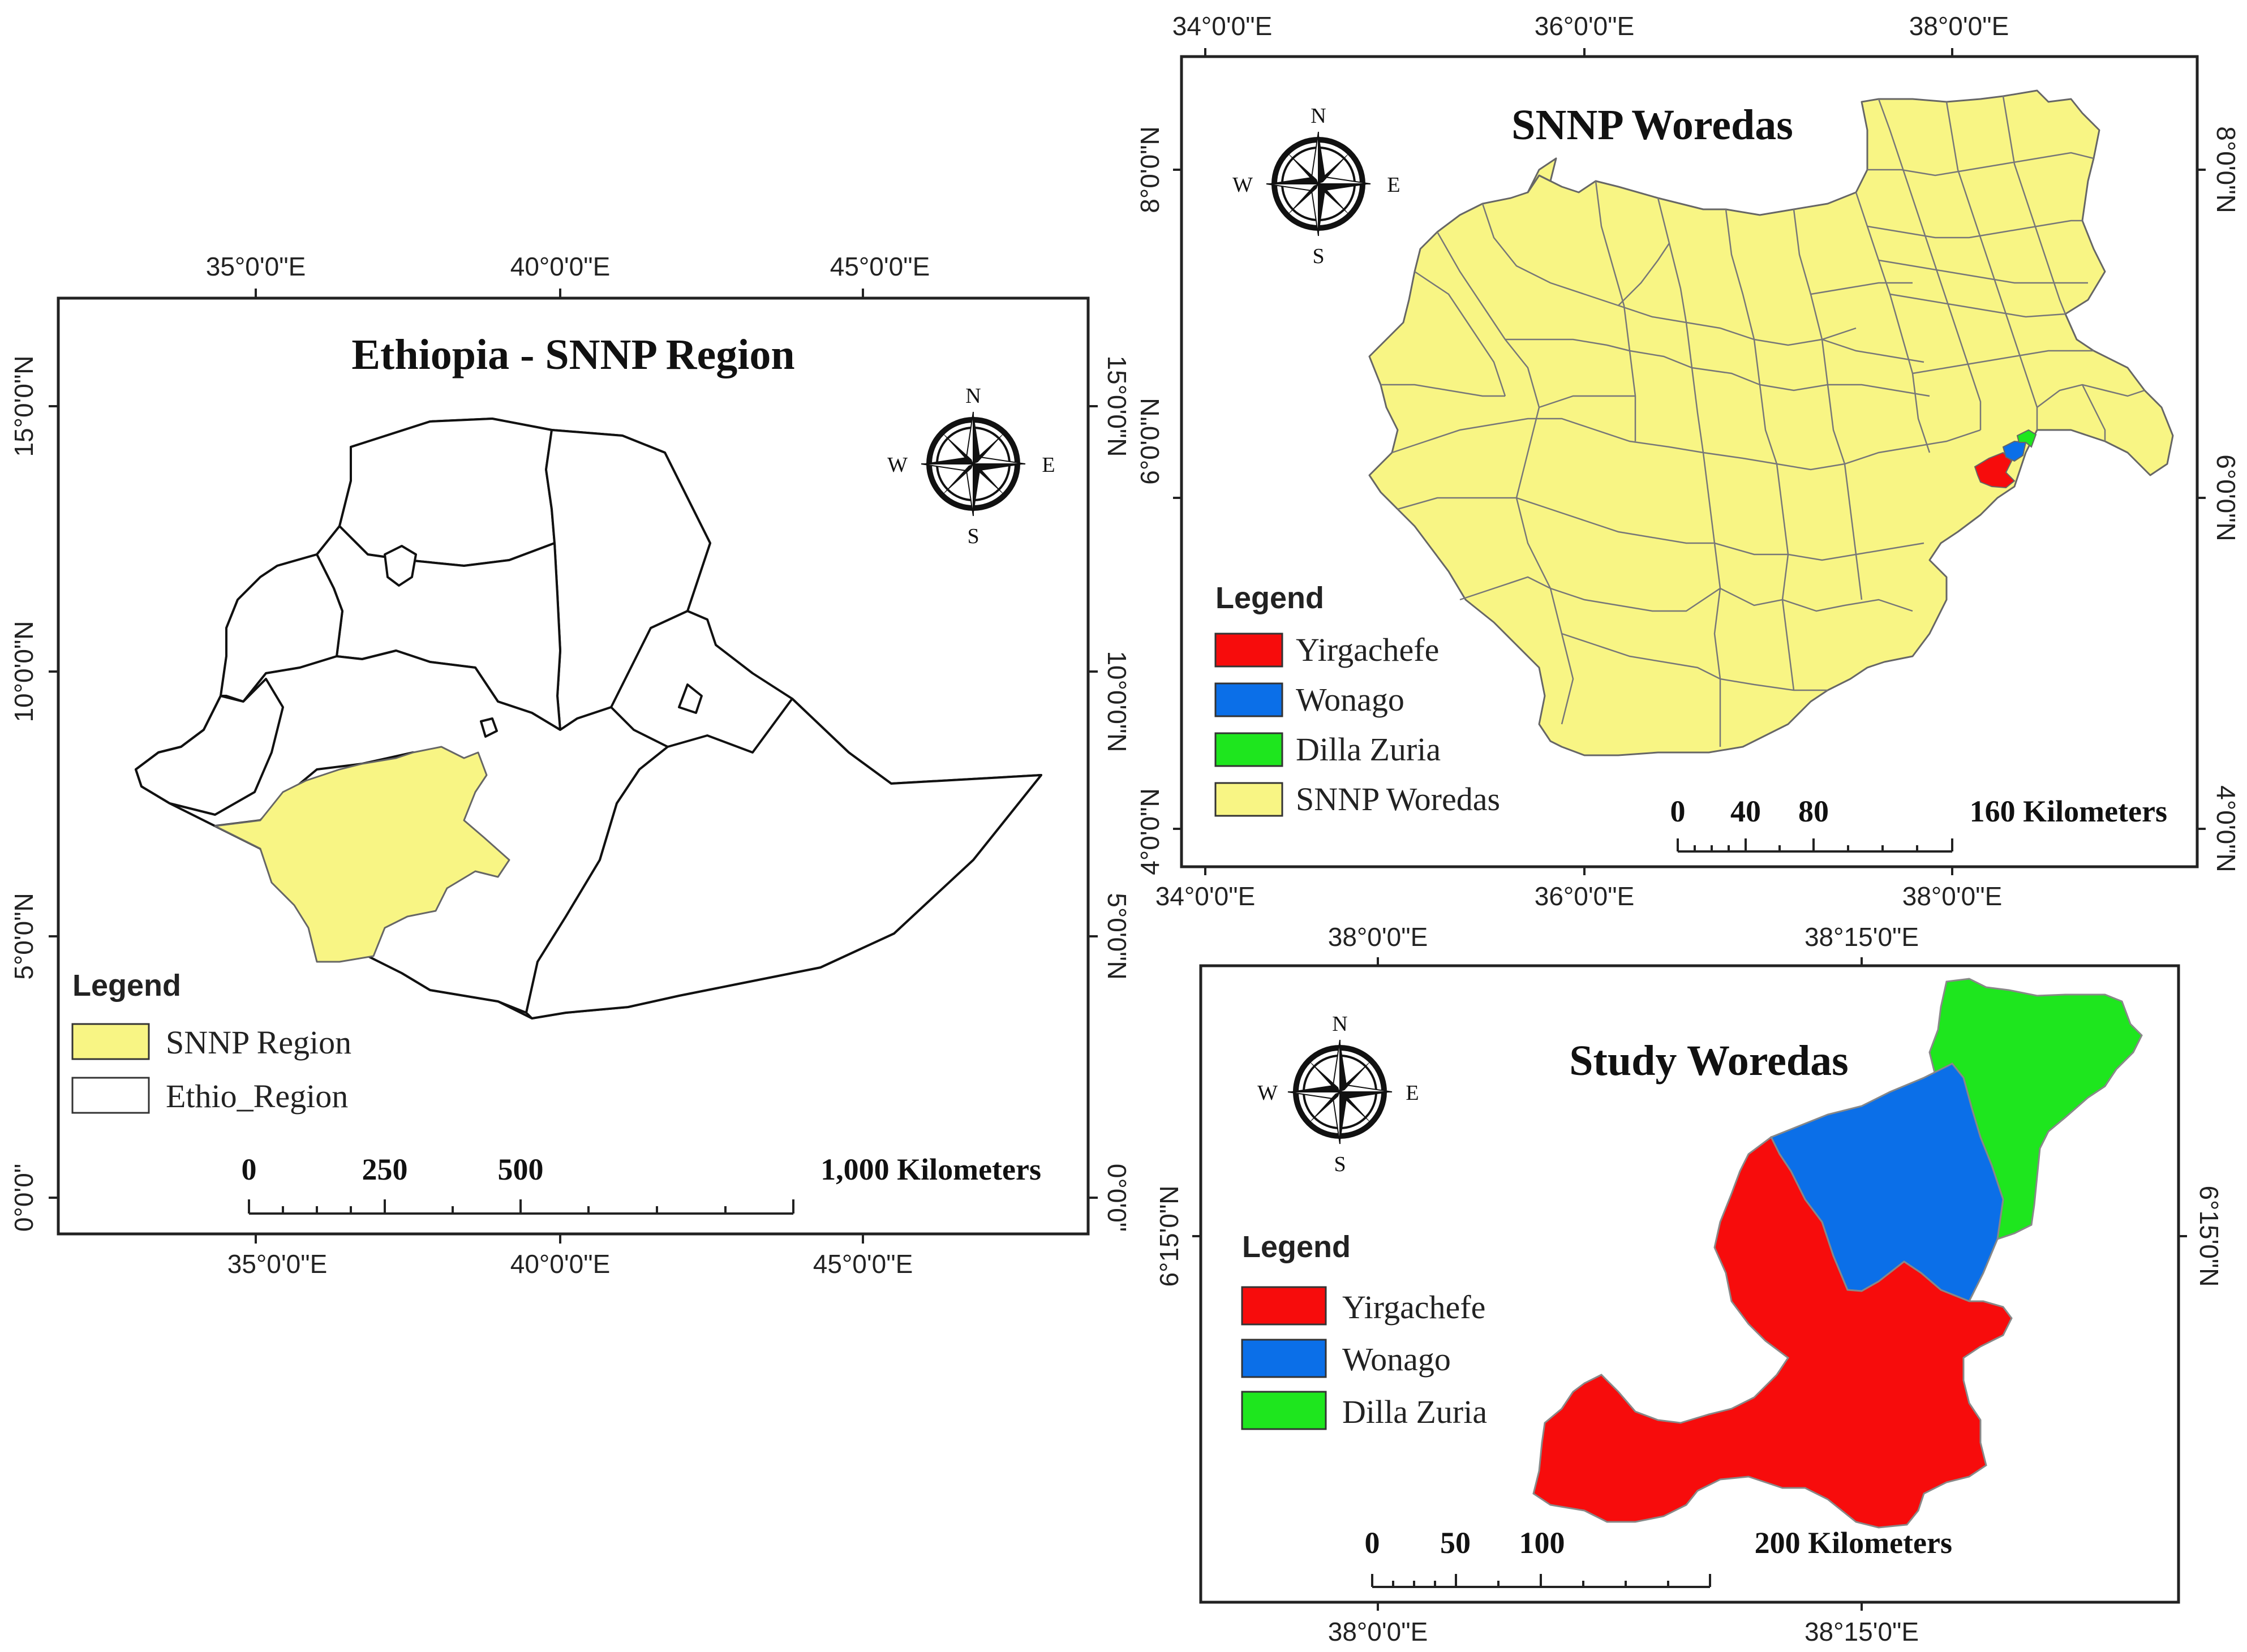 The height and width of the screenshot is (1652, 2247). What do you see at coordinates (1248, 749) in the screenshot?
I see `legend-swatch-dilla-zuria` at bounding box center [1248, 749].